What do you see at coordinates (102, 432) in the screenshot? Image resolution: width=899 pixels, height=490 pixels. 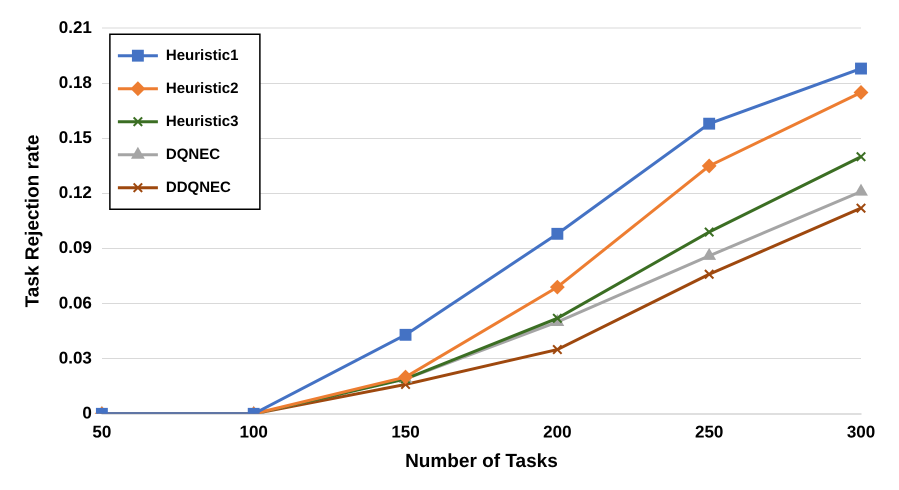 I see `x-tick-label: 50` at bounding box center [102, 432].